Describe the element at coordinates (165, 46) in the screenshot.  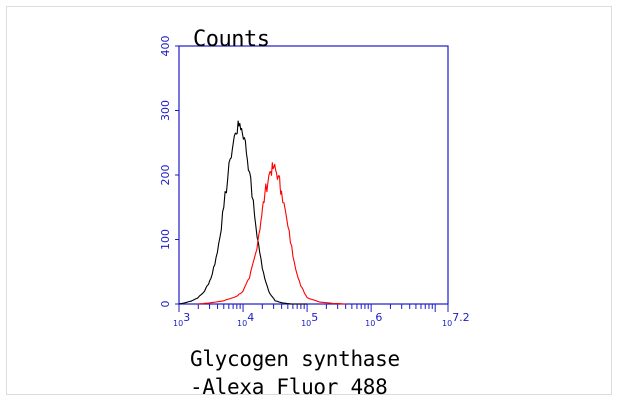
I see `y-tick-label-4: 400` at that location.